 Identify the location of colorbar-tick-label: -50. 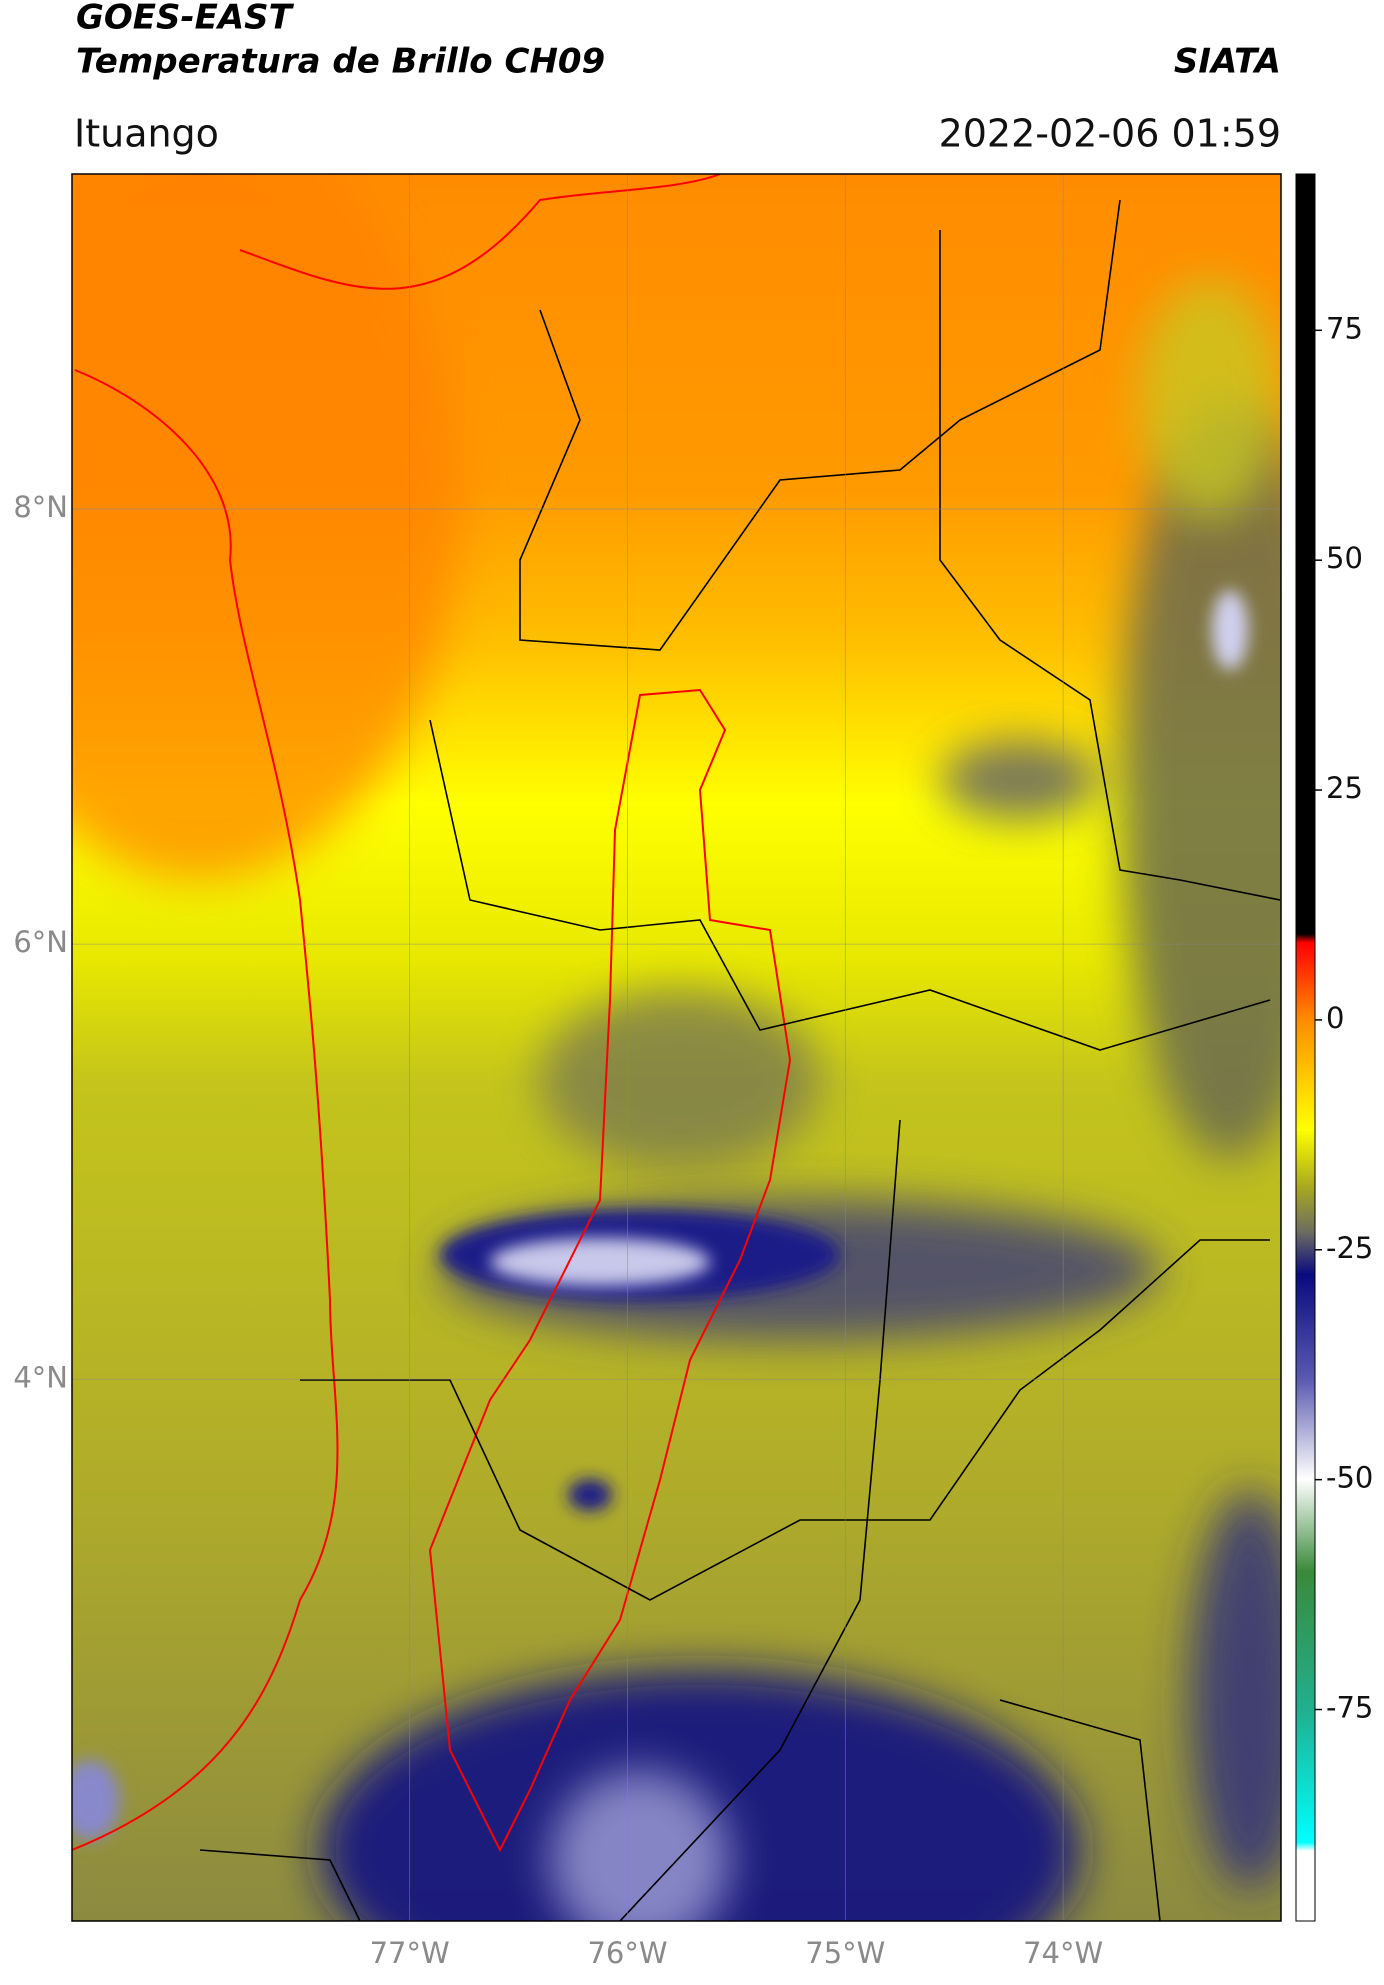
(1349, 1478).